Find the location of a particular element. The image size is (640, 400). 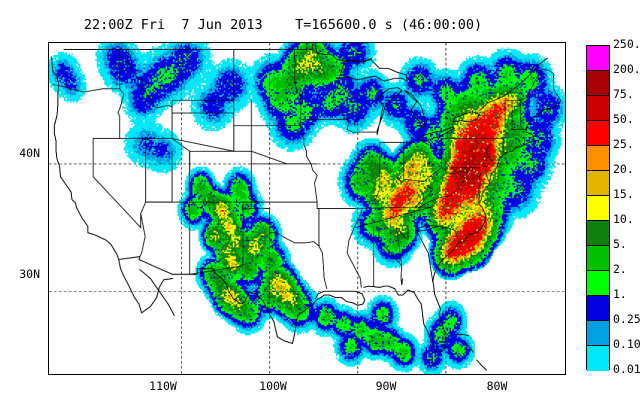

colorbar-tick-label: 15. is located at coordinates (623, 194).